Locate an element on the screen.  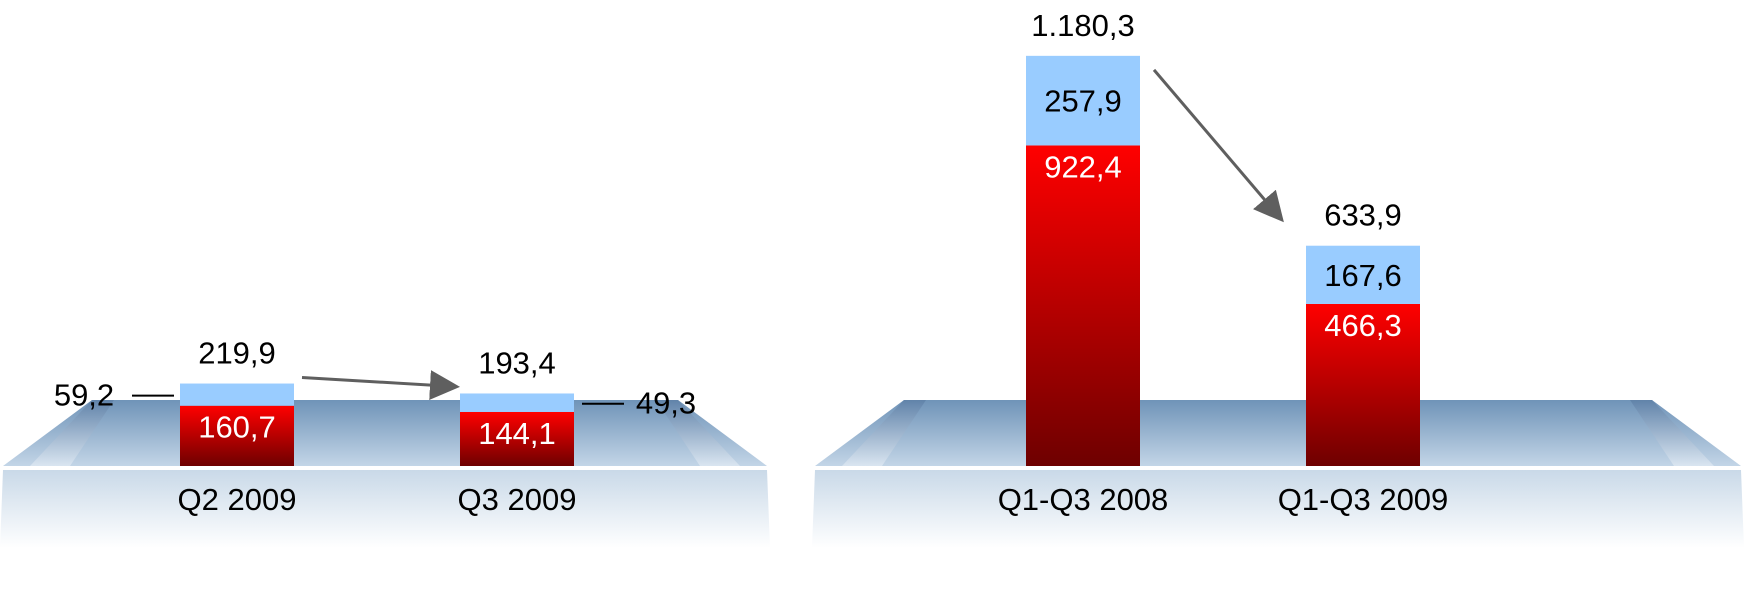
platform-top is located at coordinates (1278, 433).